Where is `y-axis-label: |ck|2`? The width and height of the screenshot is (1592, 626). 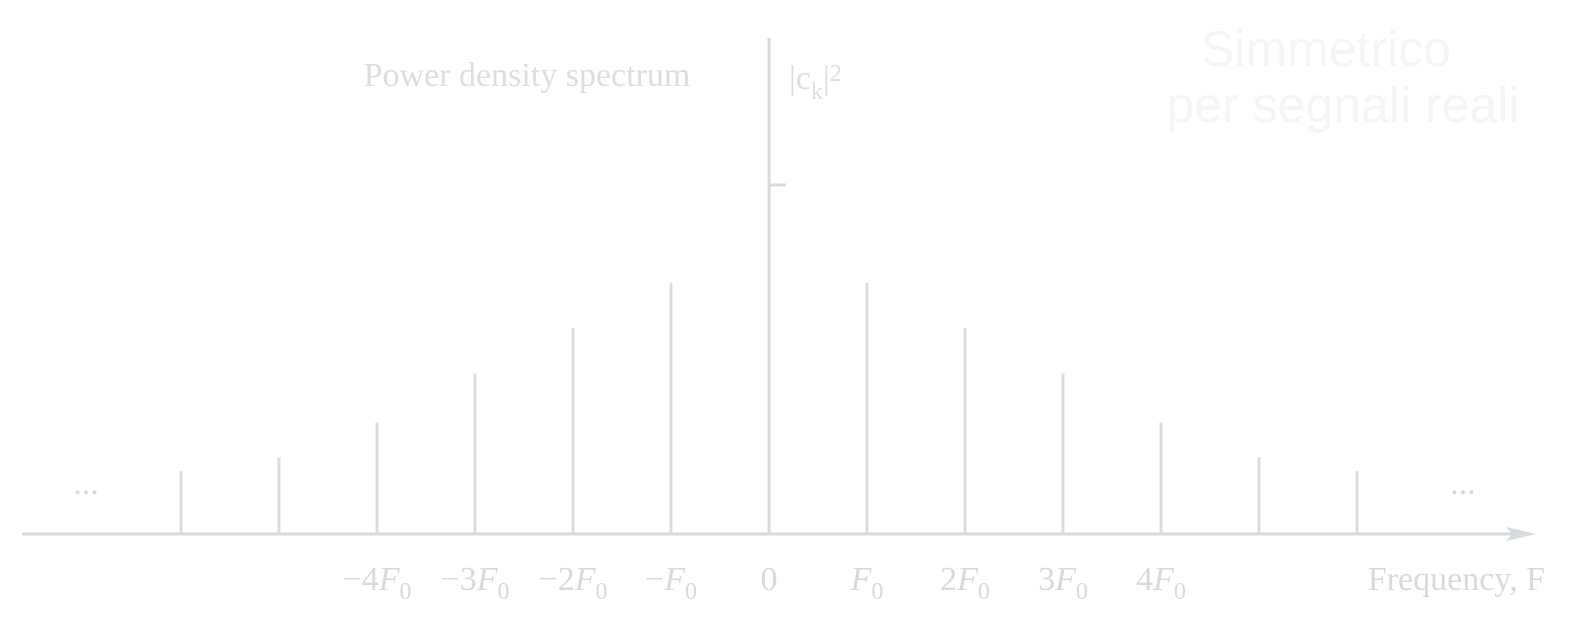
y-axis-label: |ck|2 is located at coordinates (815, 82).